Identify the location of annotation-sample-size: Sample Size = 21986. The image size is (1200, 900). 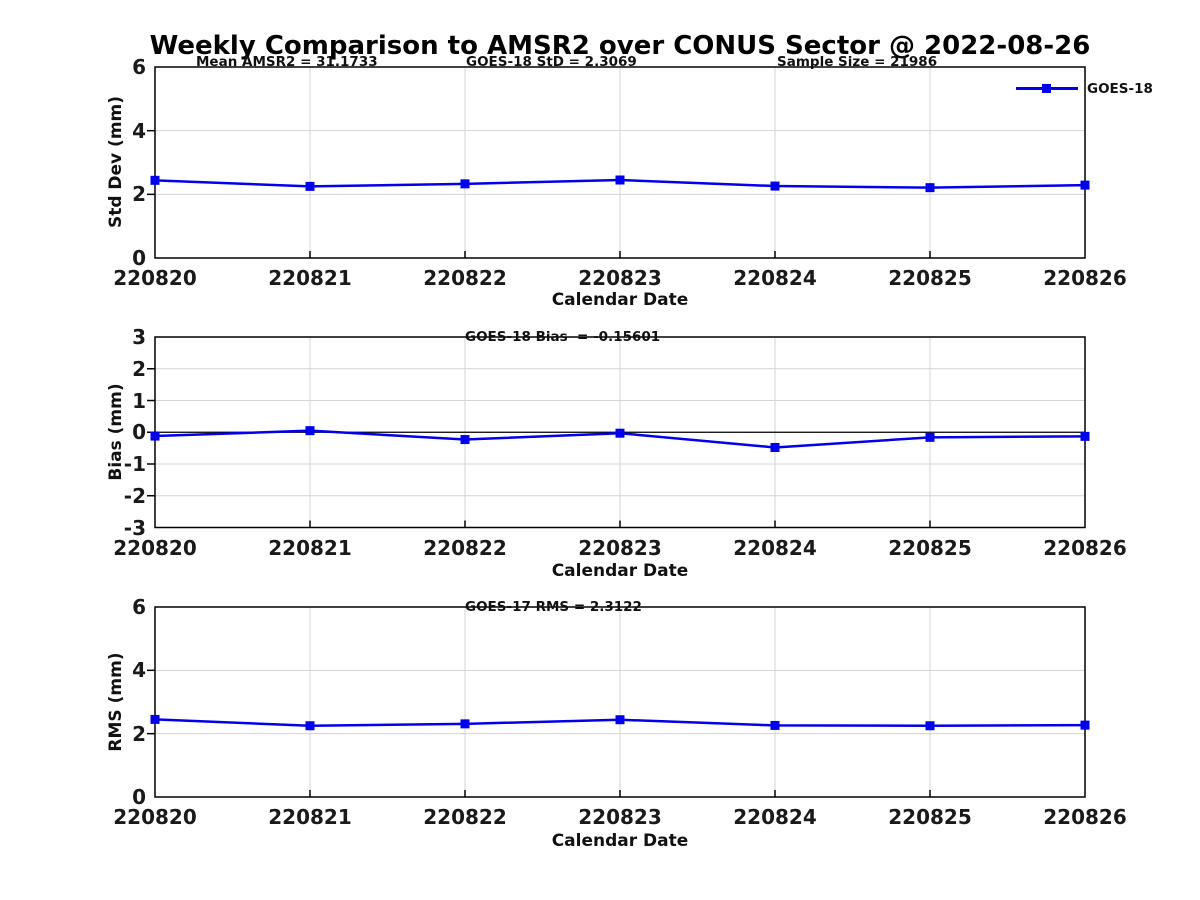
(857, 62).